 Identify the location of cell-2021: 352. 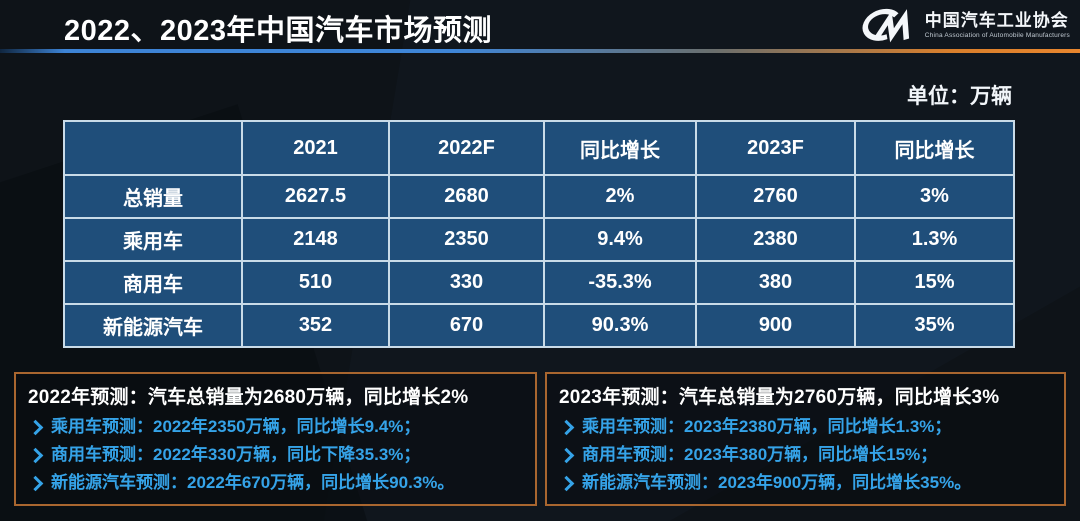
(315, 325).